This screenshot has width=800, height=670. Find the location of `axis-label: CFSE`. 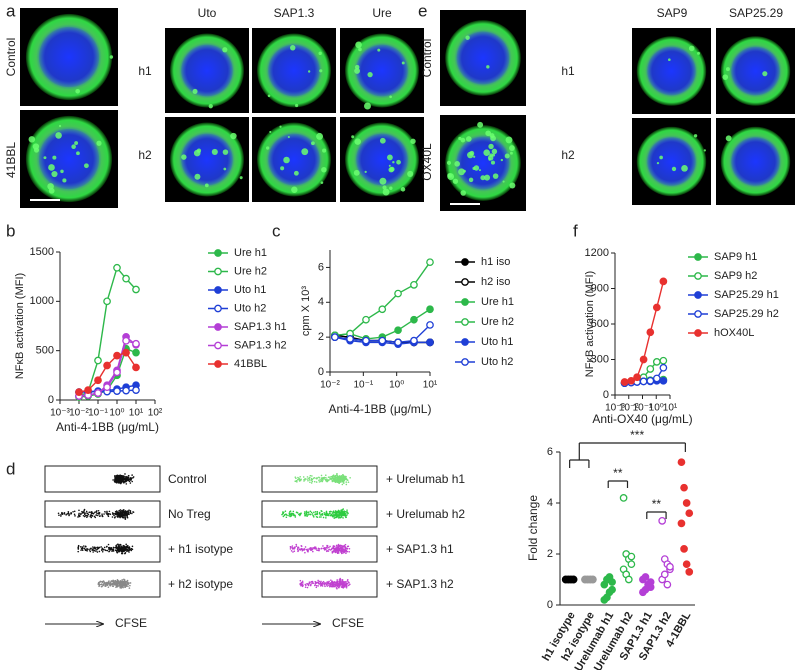

axis-label: CFSE is located at coordinates (348, 623).